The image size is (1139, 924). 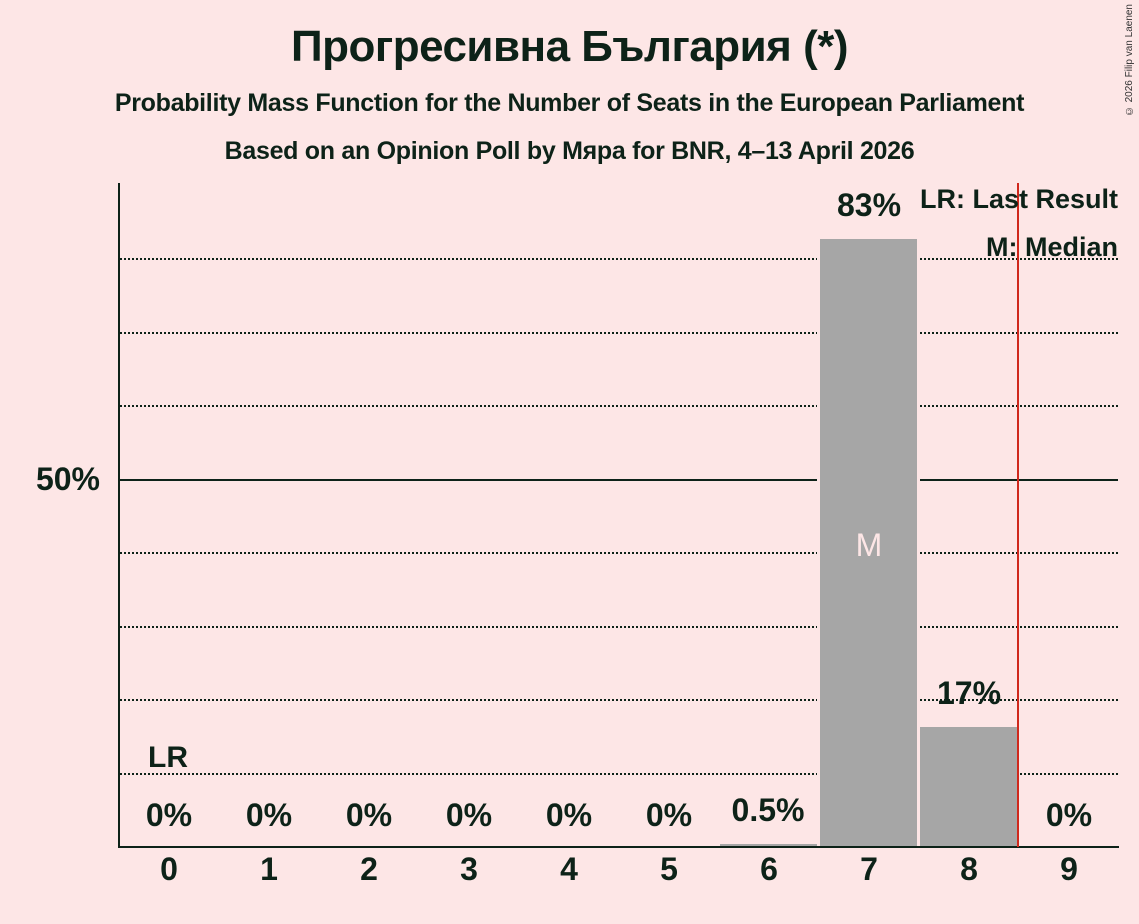 What do you see at coordinates (569, 869) in the screenshot?
I see `x-tick-4: 4` at bounding box center [569, 869].